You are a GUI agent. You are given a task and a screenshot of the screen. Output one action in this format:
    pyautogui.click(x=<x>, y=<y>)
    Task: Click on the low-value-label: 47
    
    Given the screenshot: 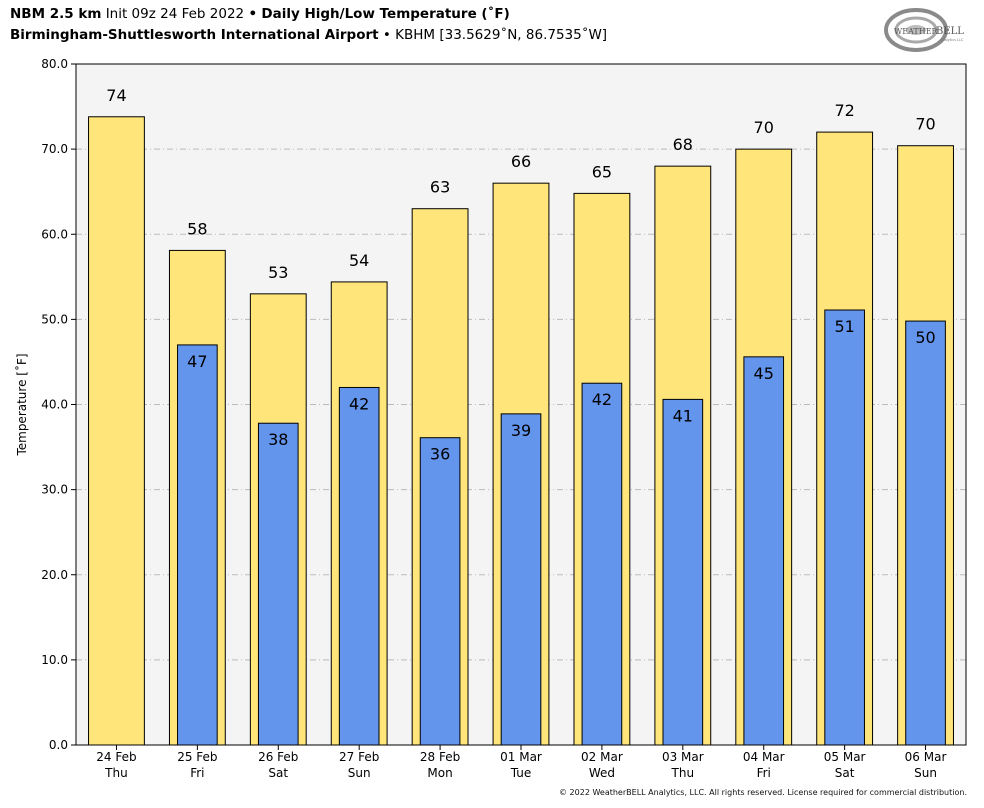 What is the action you would take?
    pyautogui.click(x=197, y=361)
    